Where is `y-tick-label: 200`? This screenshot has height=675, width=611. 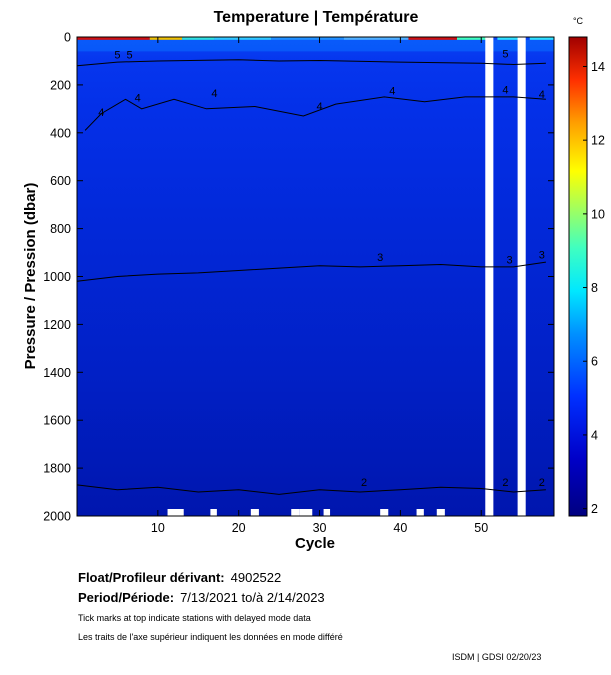
y-tick-label: 200 is located at coordinates (60, 85).